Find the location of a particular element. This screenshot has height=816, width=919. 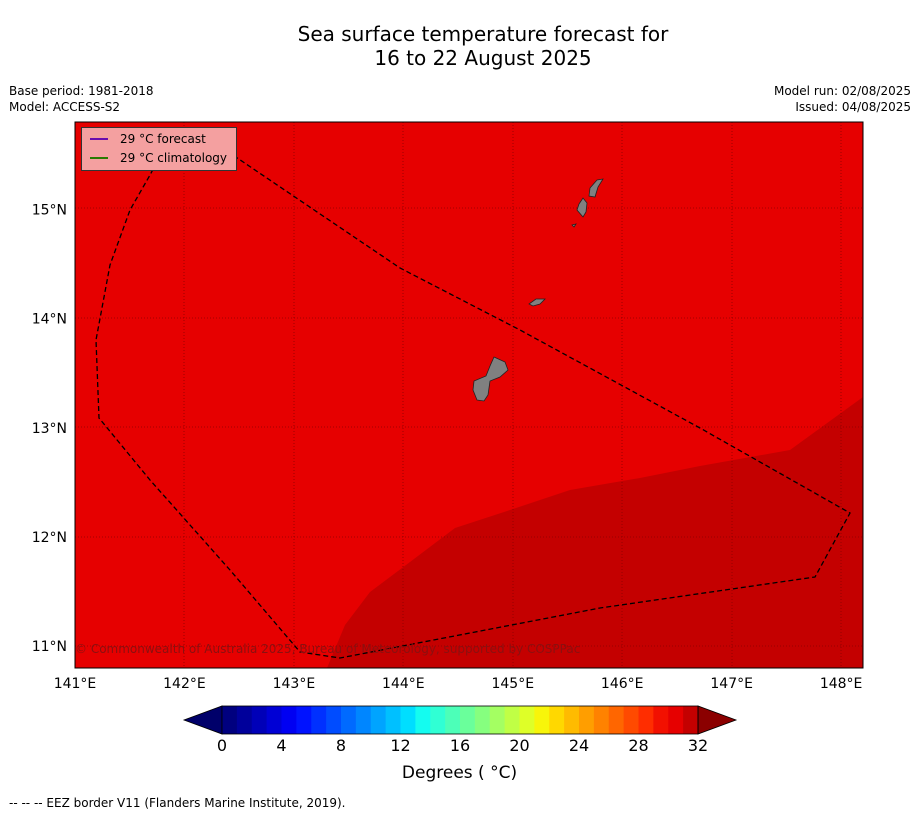

legend-climatology: 29 °C climatology is located at coordinates (158, 158).